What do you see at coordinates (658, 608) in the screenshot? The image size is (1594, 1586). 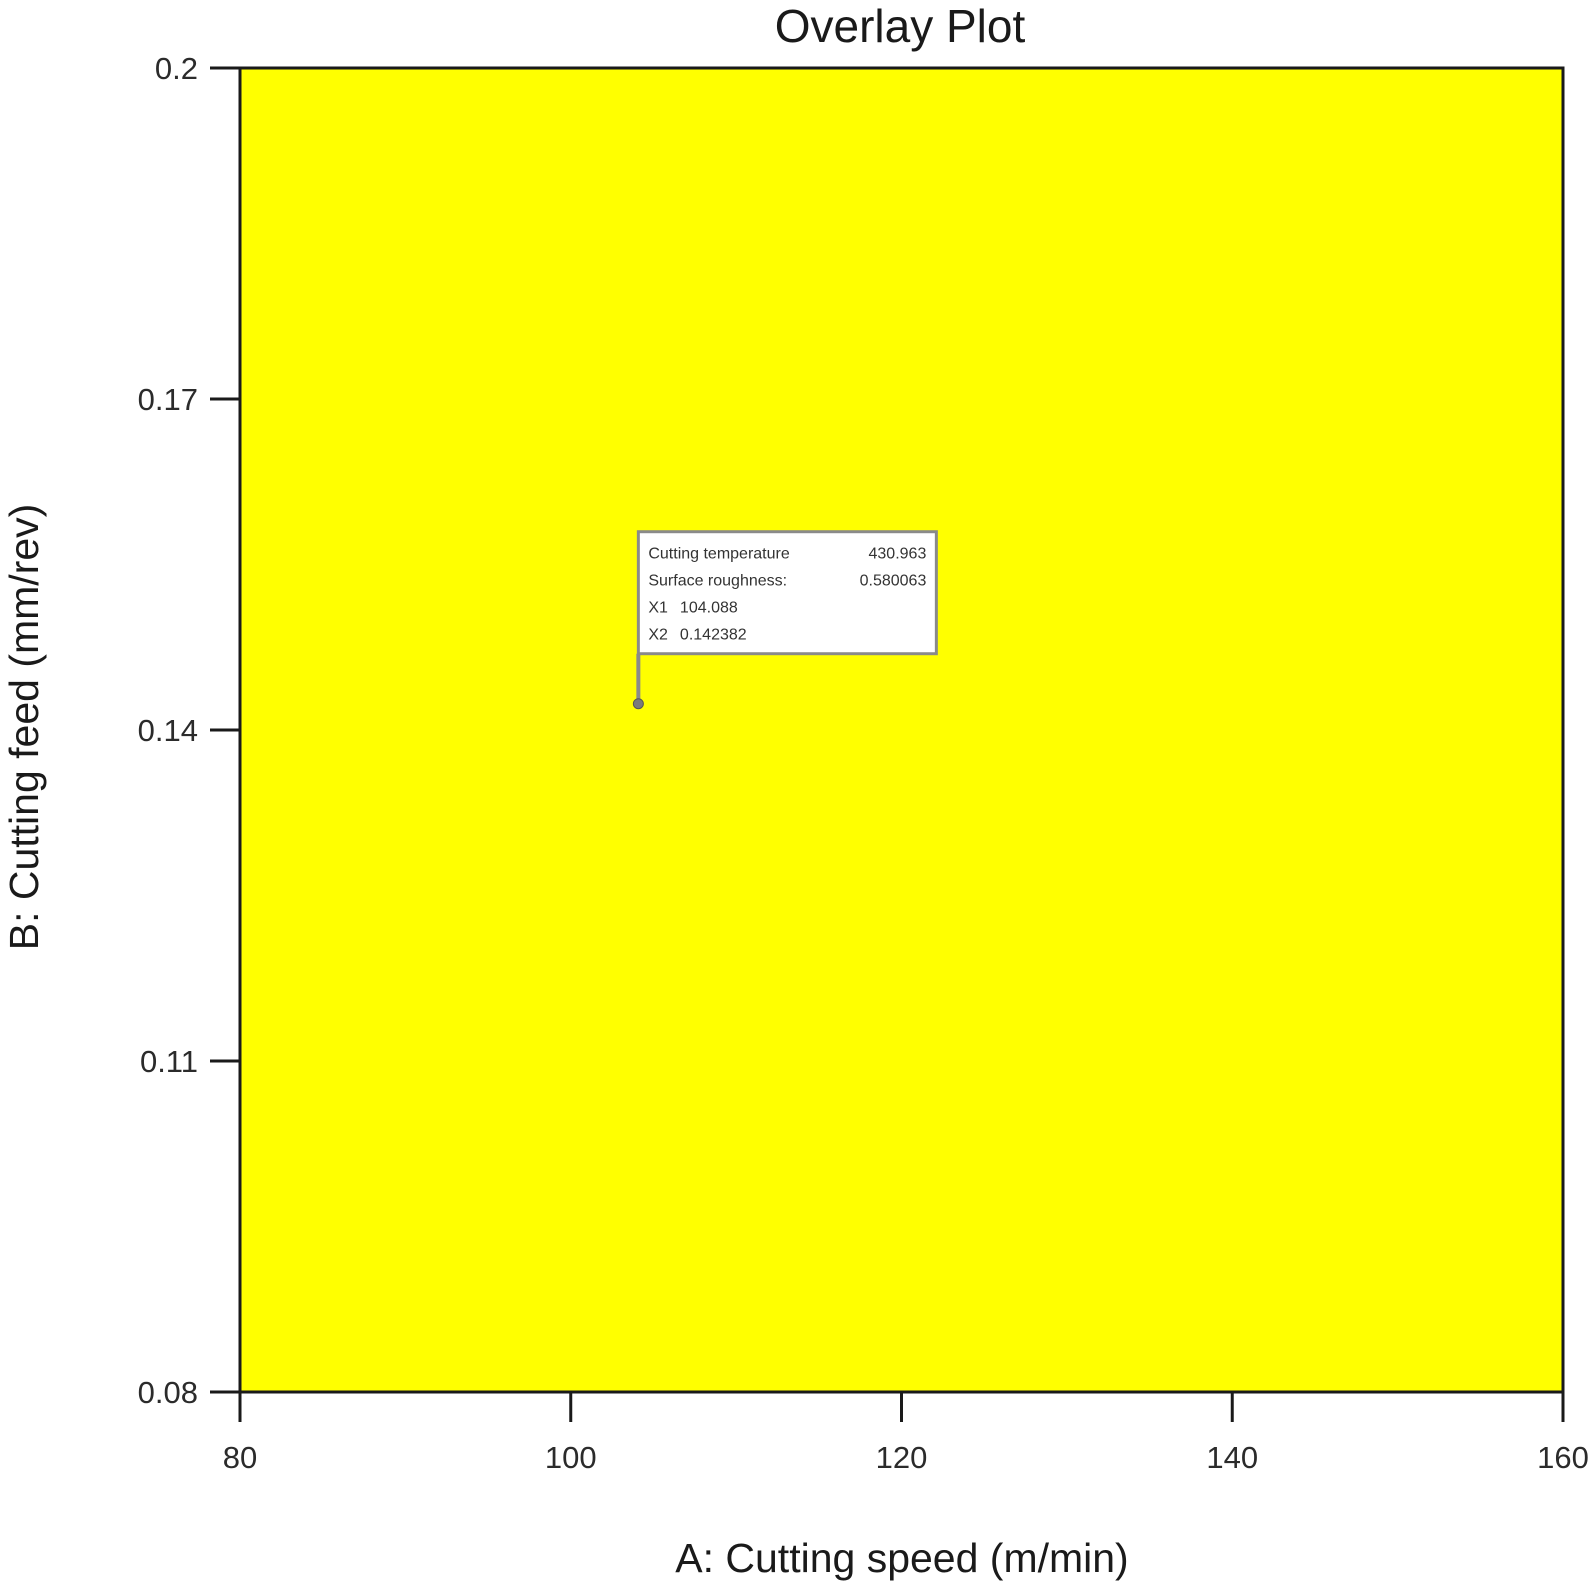 I see `flag-line-label: X1` at bounding box center [658, 608].